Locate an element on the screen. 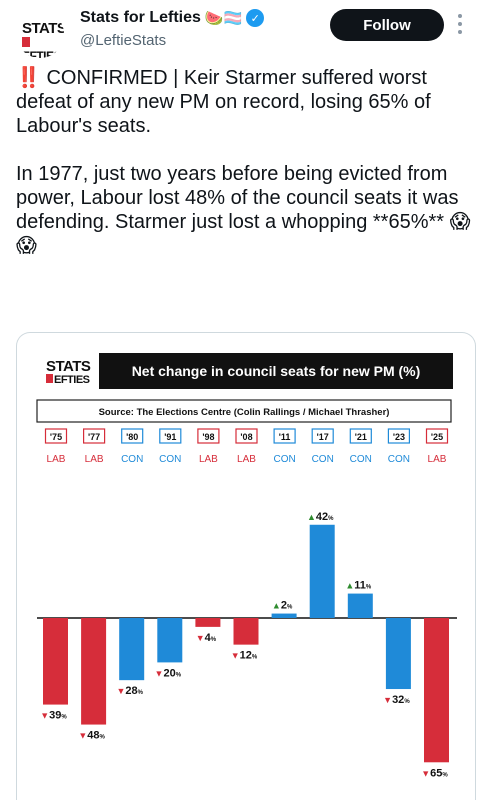  x-tick-label: '23 is located at coordinates (399, 437).